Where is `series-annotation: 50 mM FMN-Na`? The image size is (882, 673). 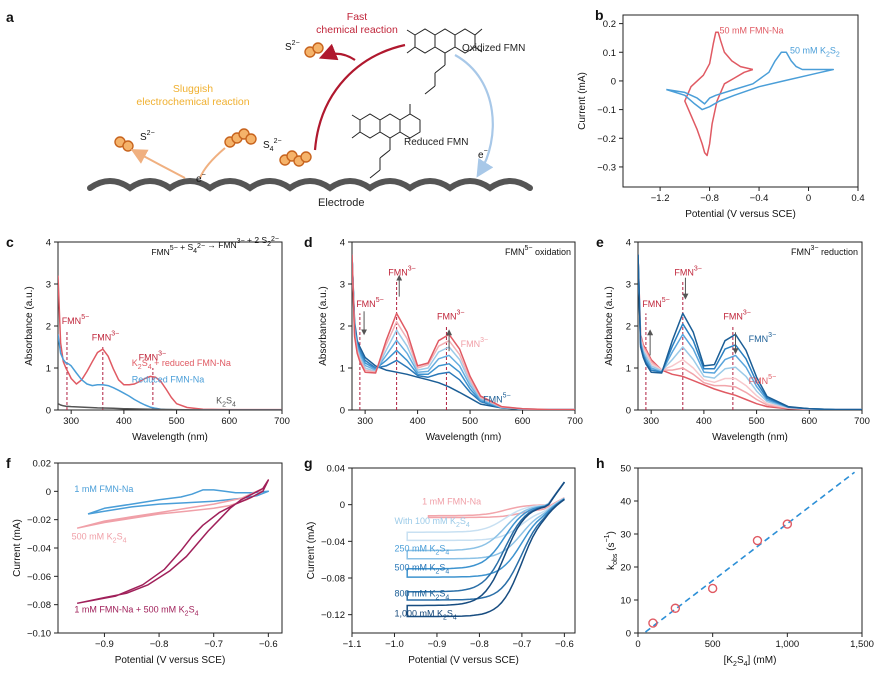 series-annotation: 50 mM FMN-Na is located at coordinates (751, 31).